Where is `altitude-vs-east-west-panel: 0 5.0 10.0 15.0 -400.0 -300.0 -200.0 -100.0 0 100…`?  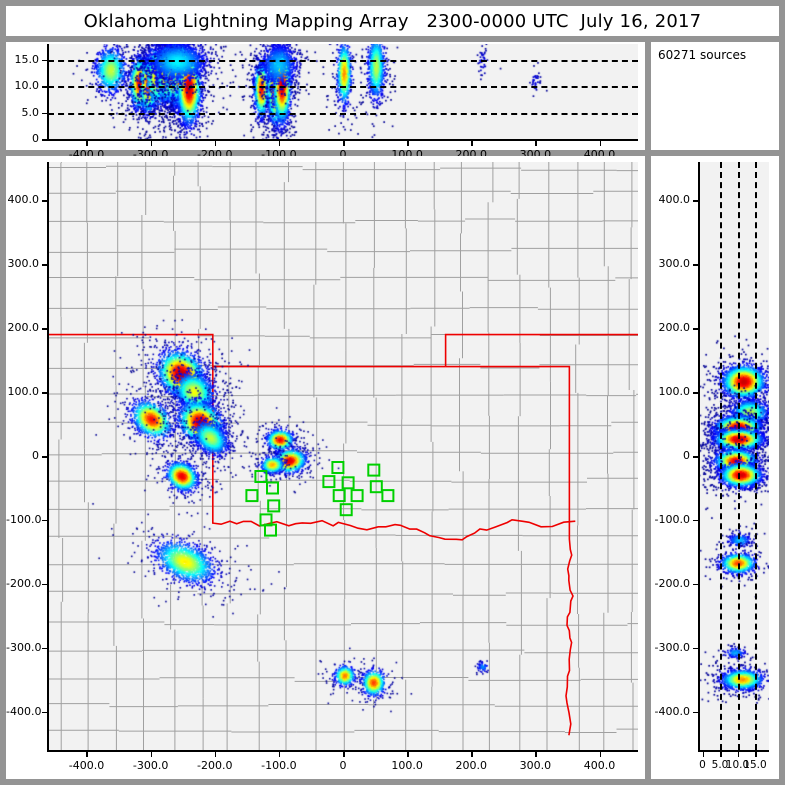
altitude-vs-east-west-panel: 0 5.0 10.0 15.0 -400.0 -300.0 -200.0 -100.0 0 100… is located at coordinates (325, 101).